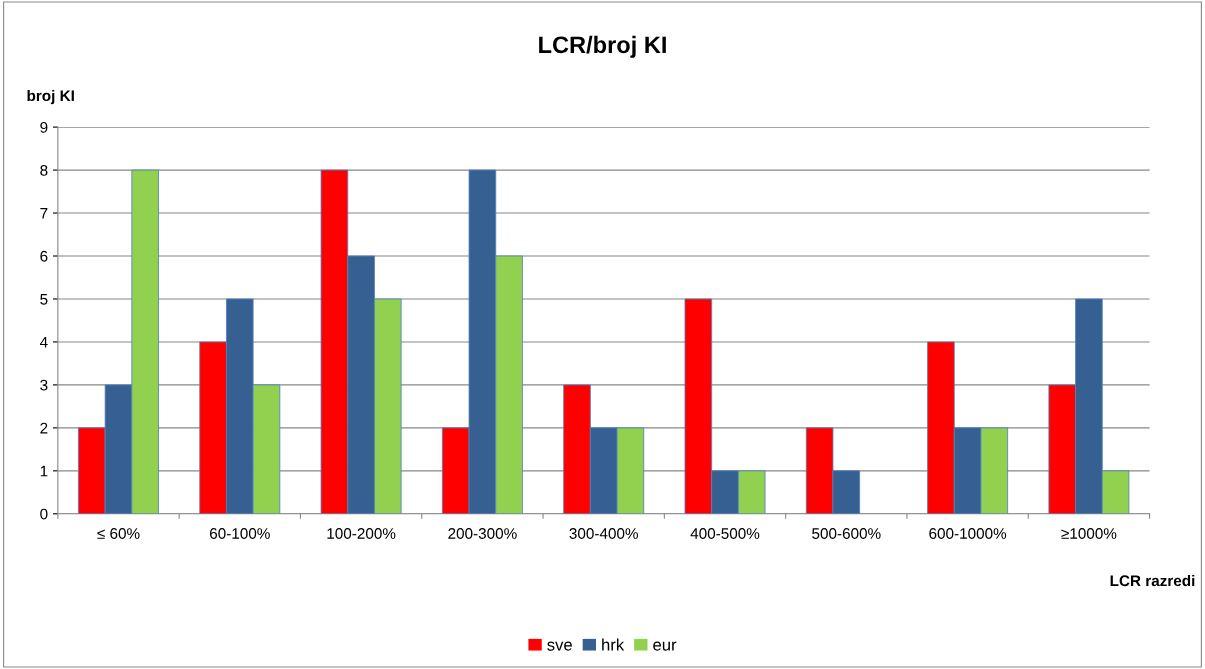 This screenshot has height=669, width=1205. I want to click on y-tick-label: 7, so click(44, 213).